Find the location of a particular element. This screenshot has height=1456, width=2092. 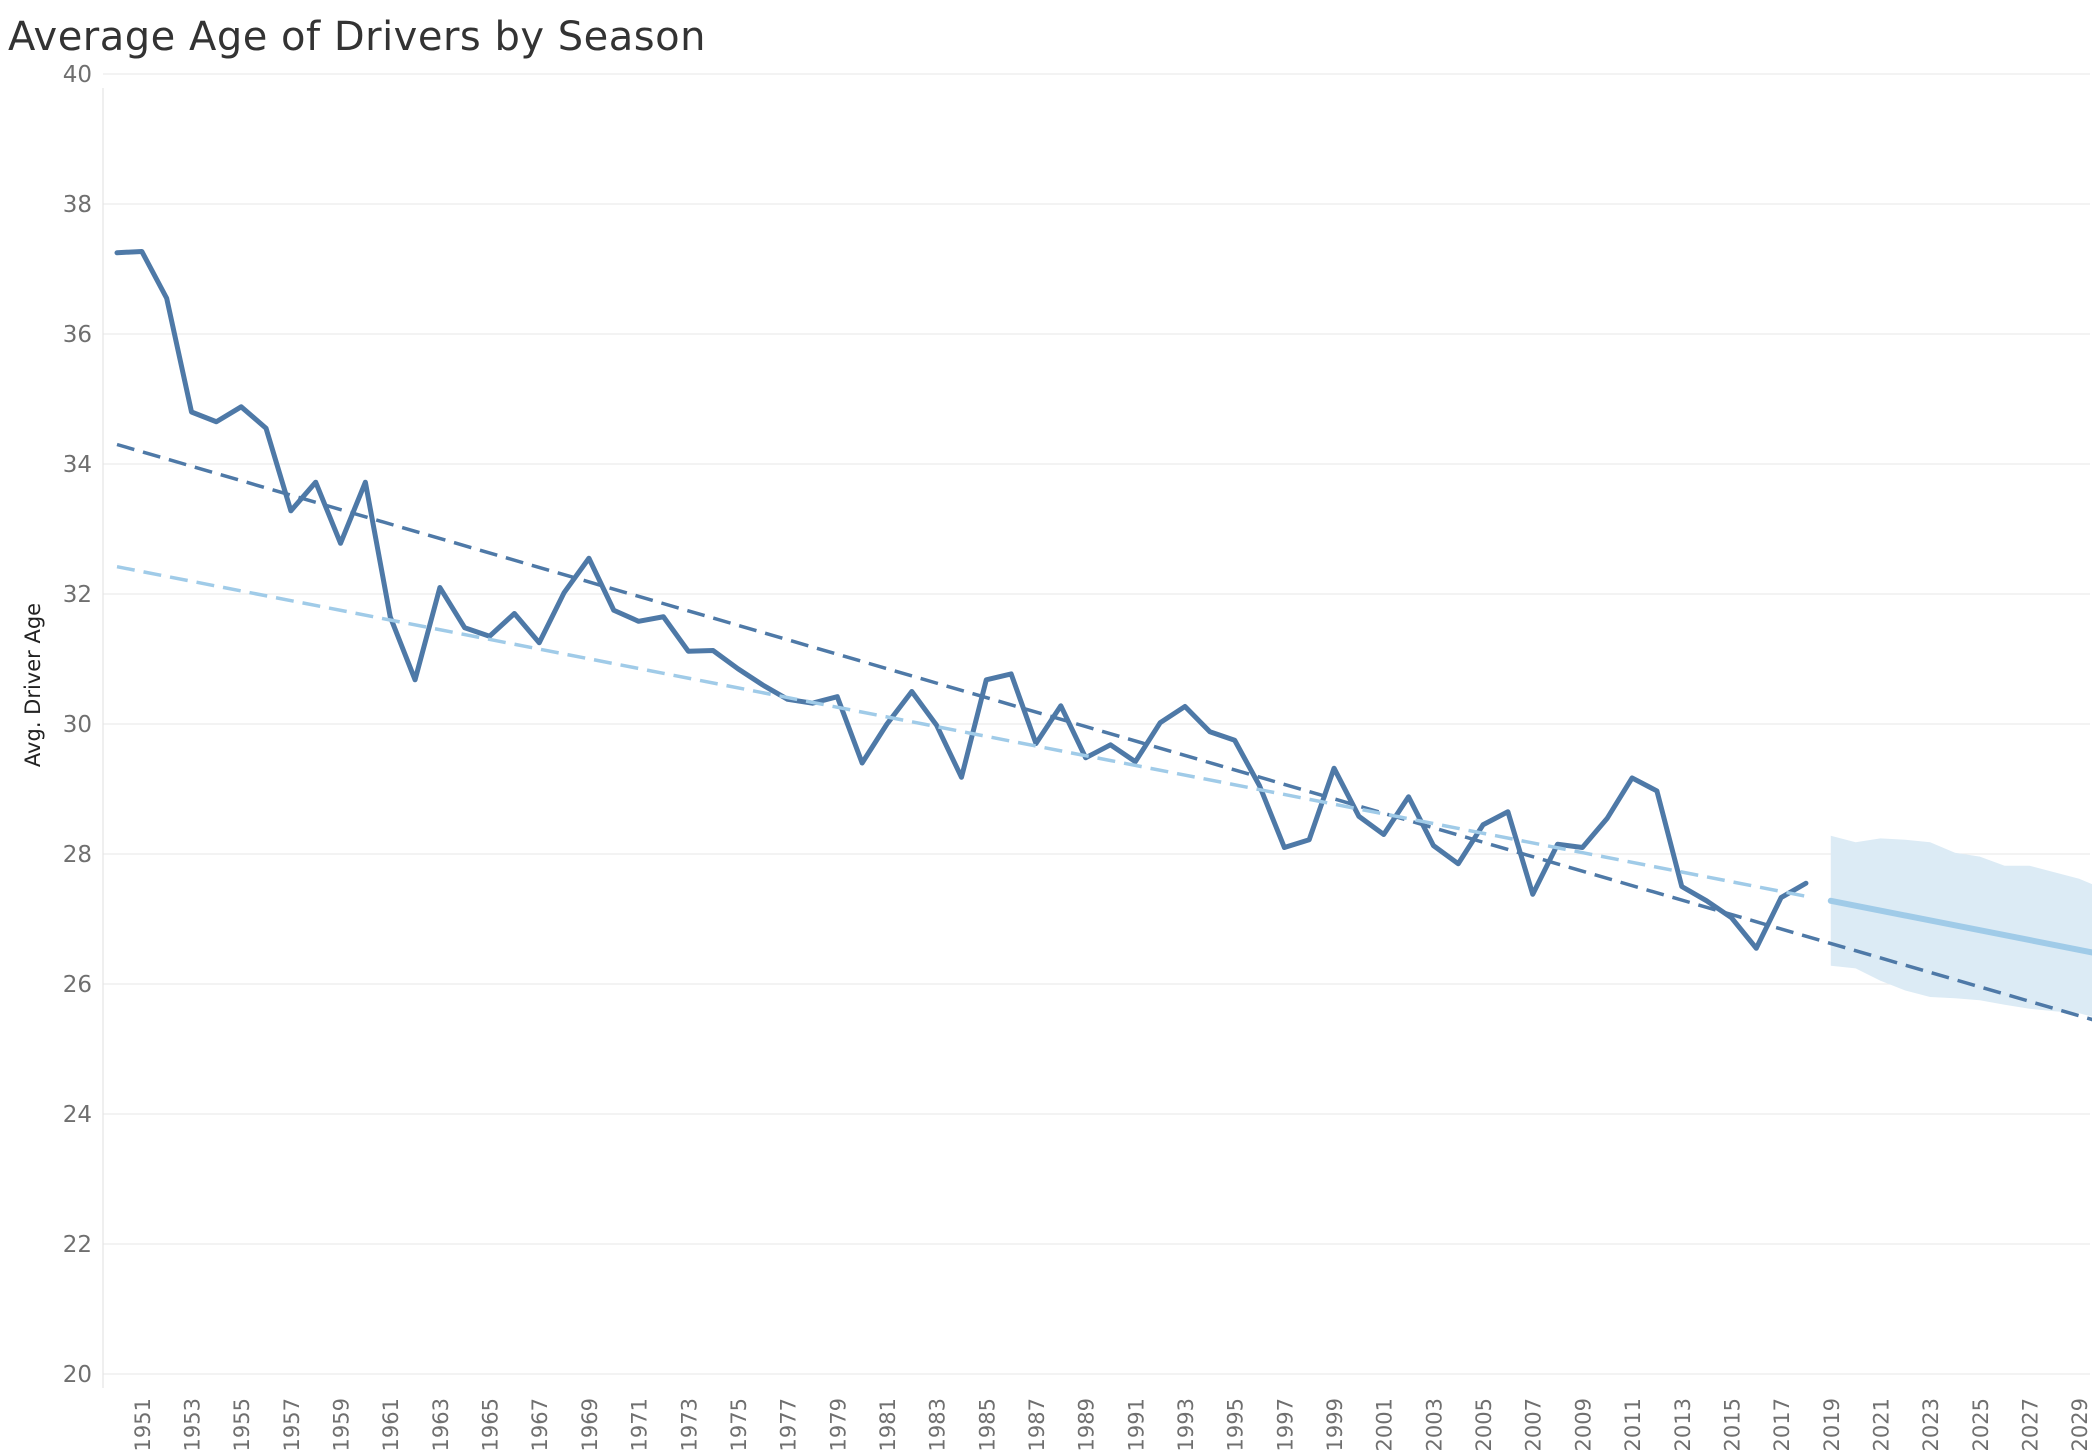

x-tick-label: 1961 is located at coordinates (391, 1424).